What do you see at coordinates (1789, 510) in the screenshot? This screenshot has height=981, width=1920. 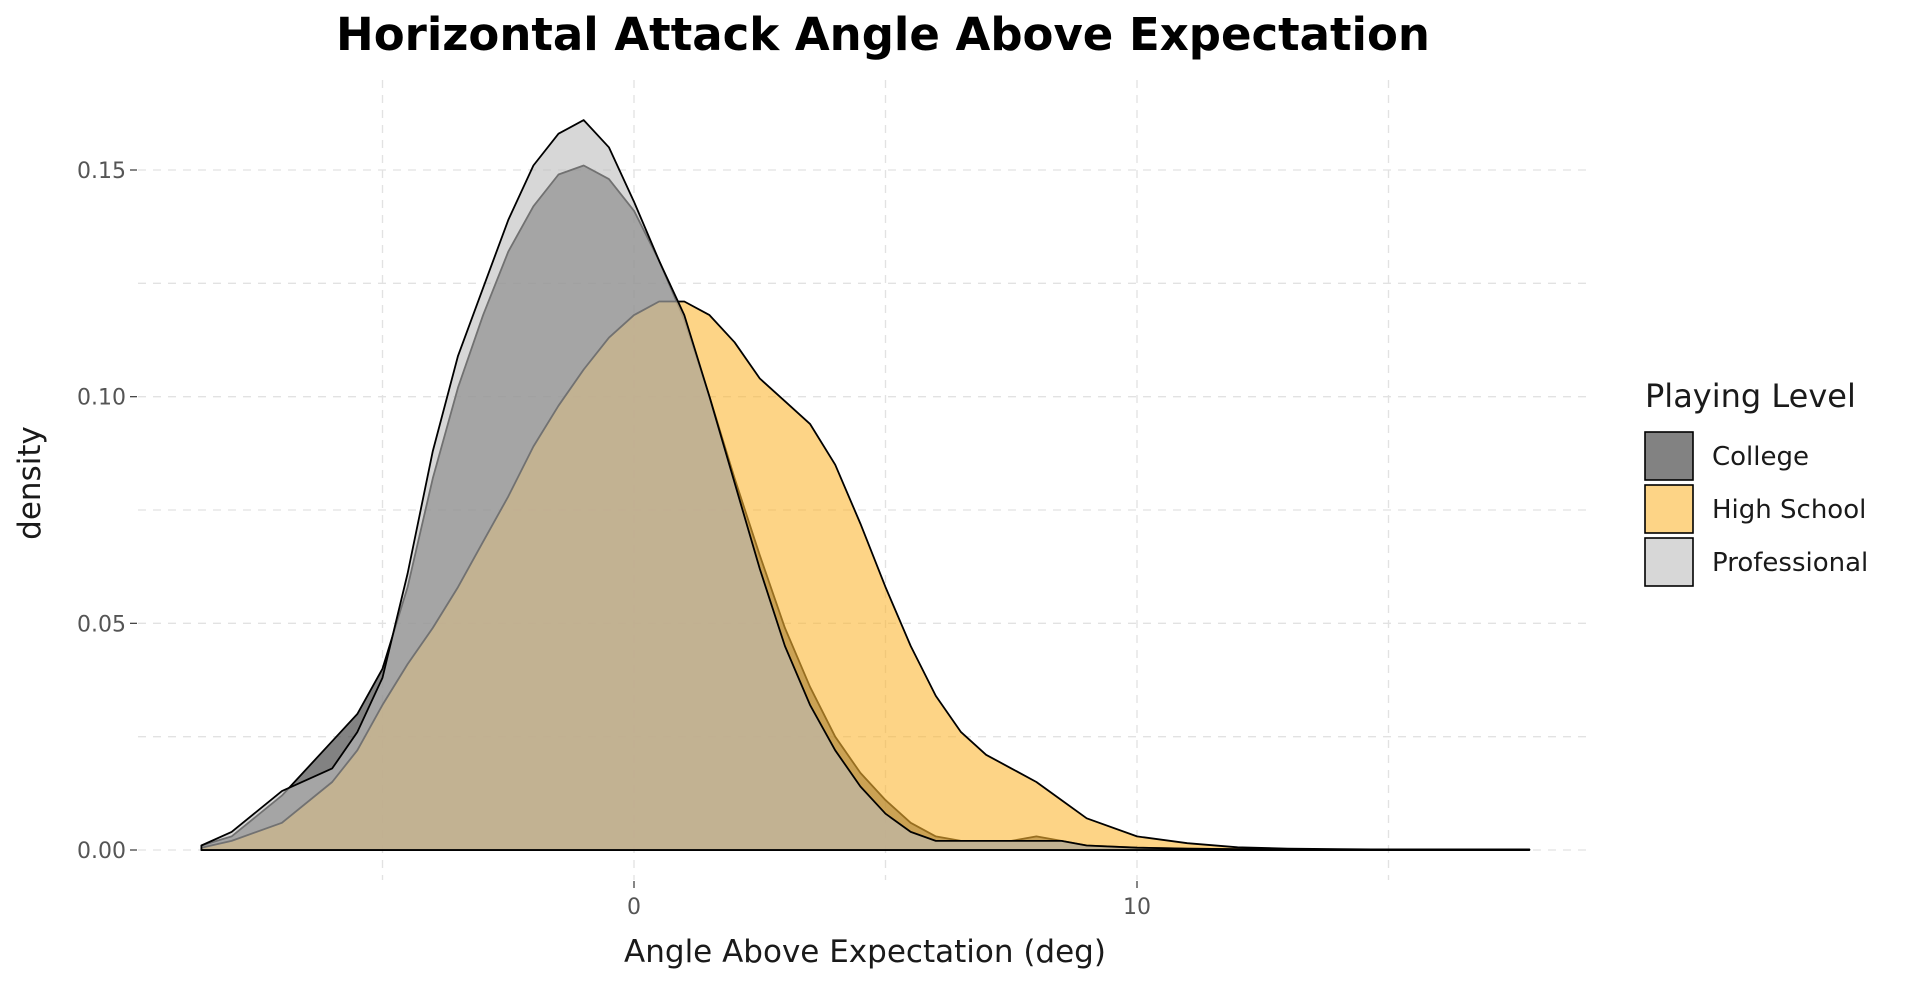 I see `legend-label-high-school: High School` at bounding box center [1789, 510].